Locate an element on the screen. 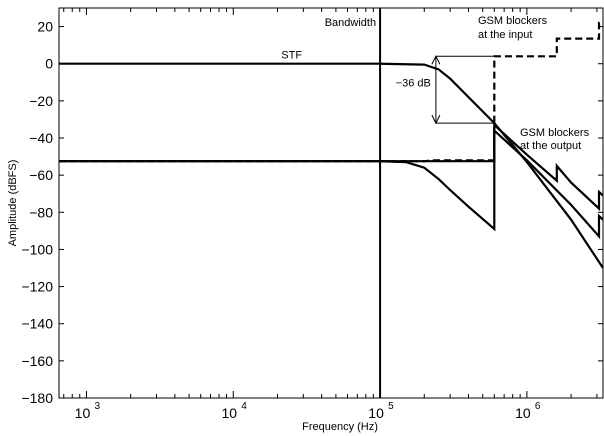  annotation-gsm-input-line: at the input is located at coordinates (505, 35).